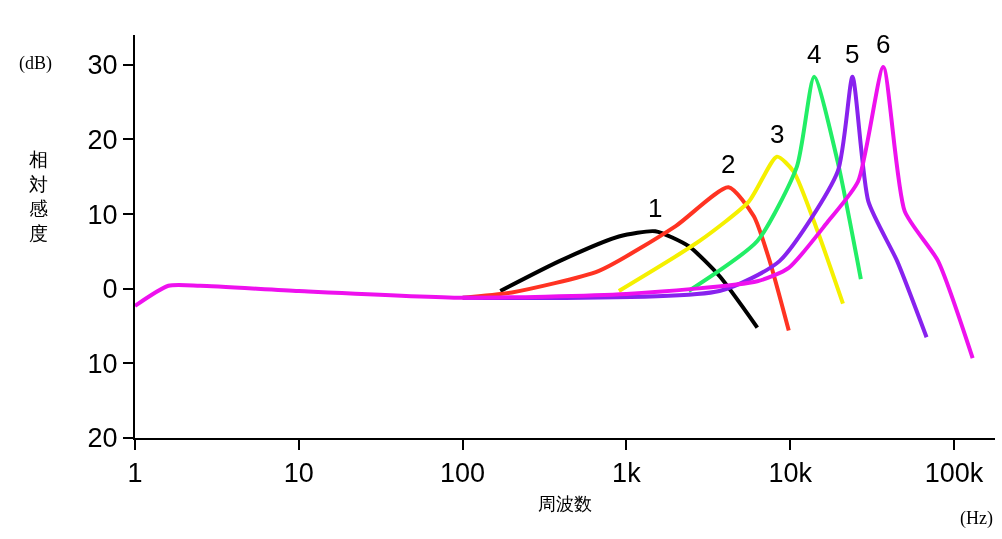  Describe the element at coordinates (655, 208) in the screenshot. I see `series-label: 1` at that location.